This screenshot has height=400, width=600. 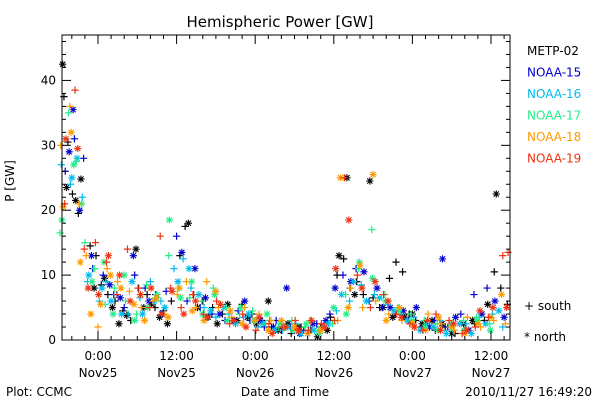 I want to click on y-axis-label: P [GW], so click(x=10, y=181).